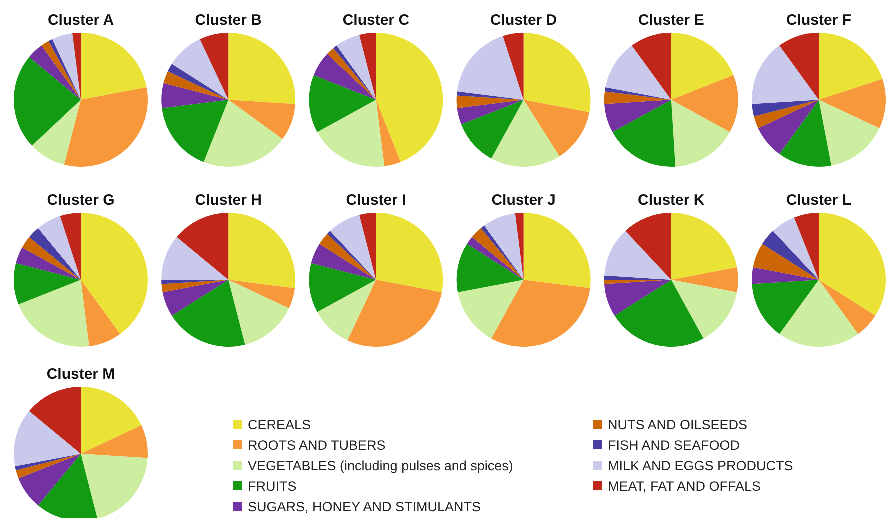 Image resolution: width=889 pixels, height=518 pixels. What do you see at coordinates (81, 200) in the screenshot?
I see `chart-title: Cluster G` at bounding box center [81, 200].